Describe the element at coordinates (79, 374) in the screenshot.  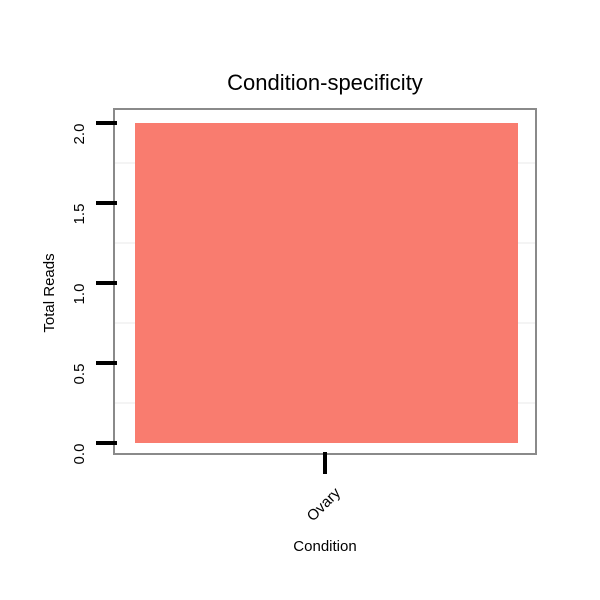
I see `y-tick-label: 0.5` at that location.